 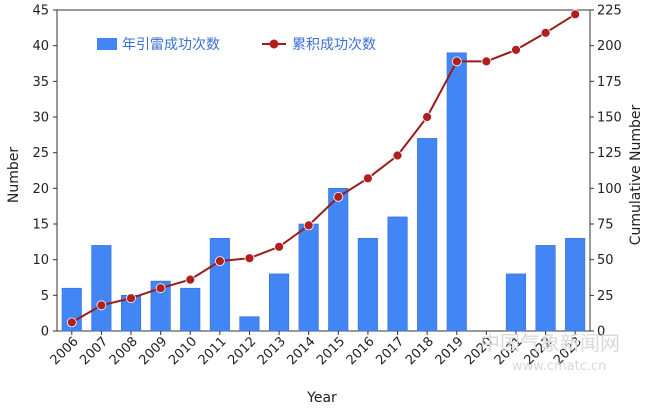 I want to click on x-axis-title: Year, so click(x=321, y=398).